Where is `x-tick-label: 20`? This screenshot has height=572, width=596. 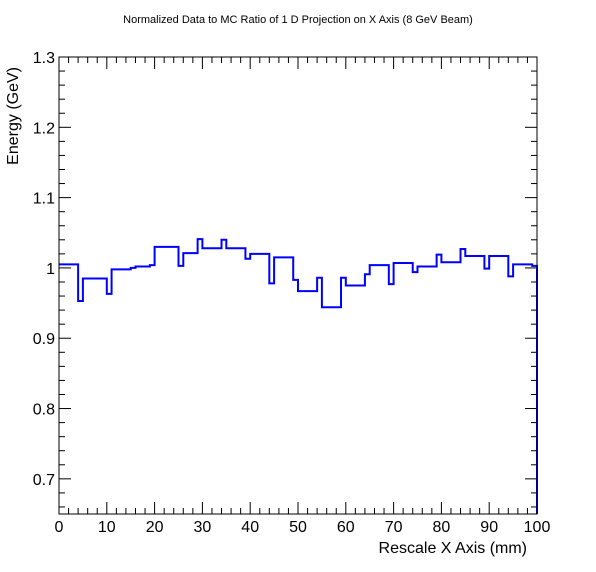 x-tick-label: 20 is located at coordinates (155, 527).